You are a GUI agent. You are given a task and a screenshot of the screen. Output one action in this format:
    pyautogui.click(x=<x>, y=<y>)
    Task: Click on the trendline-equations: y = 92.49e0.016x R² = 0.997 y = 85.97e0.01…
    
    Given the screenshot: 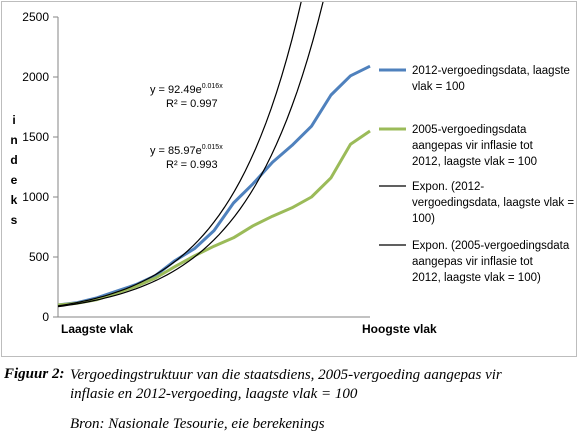 What is the action you would take?
    pyautogui.click(x=186, y=127)
    